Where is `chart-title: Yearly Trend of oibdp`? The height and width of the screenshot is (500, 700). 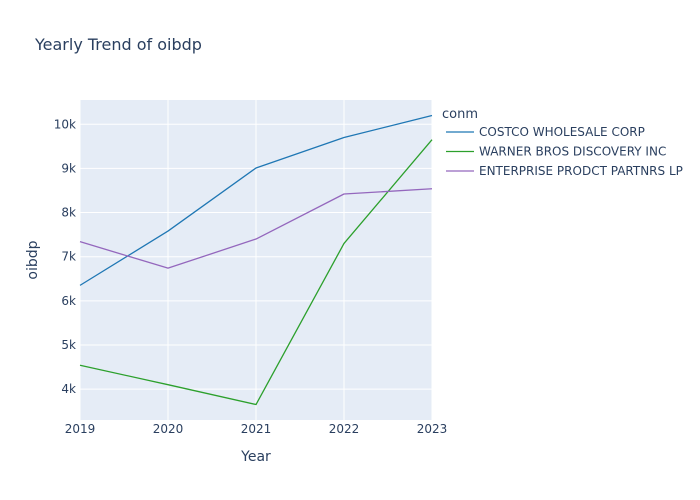
chart-title: Yearly Trend of oibdp is located at coordinates (118, 44).